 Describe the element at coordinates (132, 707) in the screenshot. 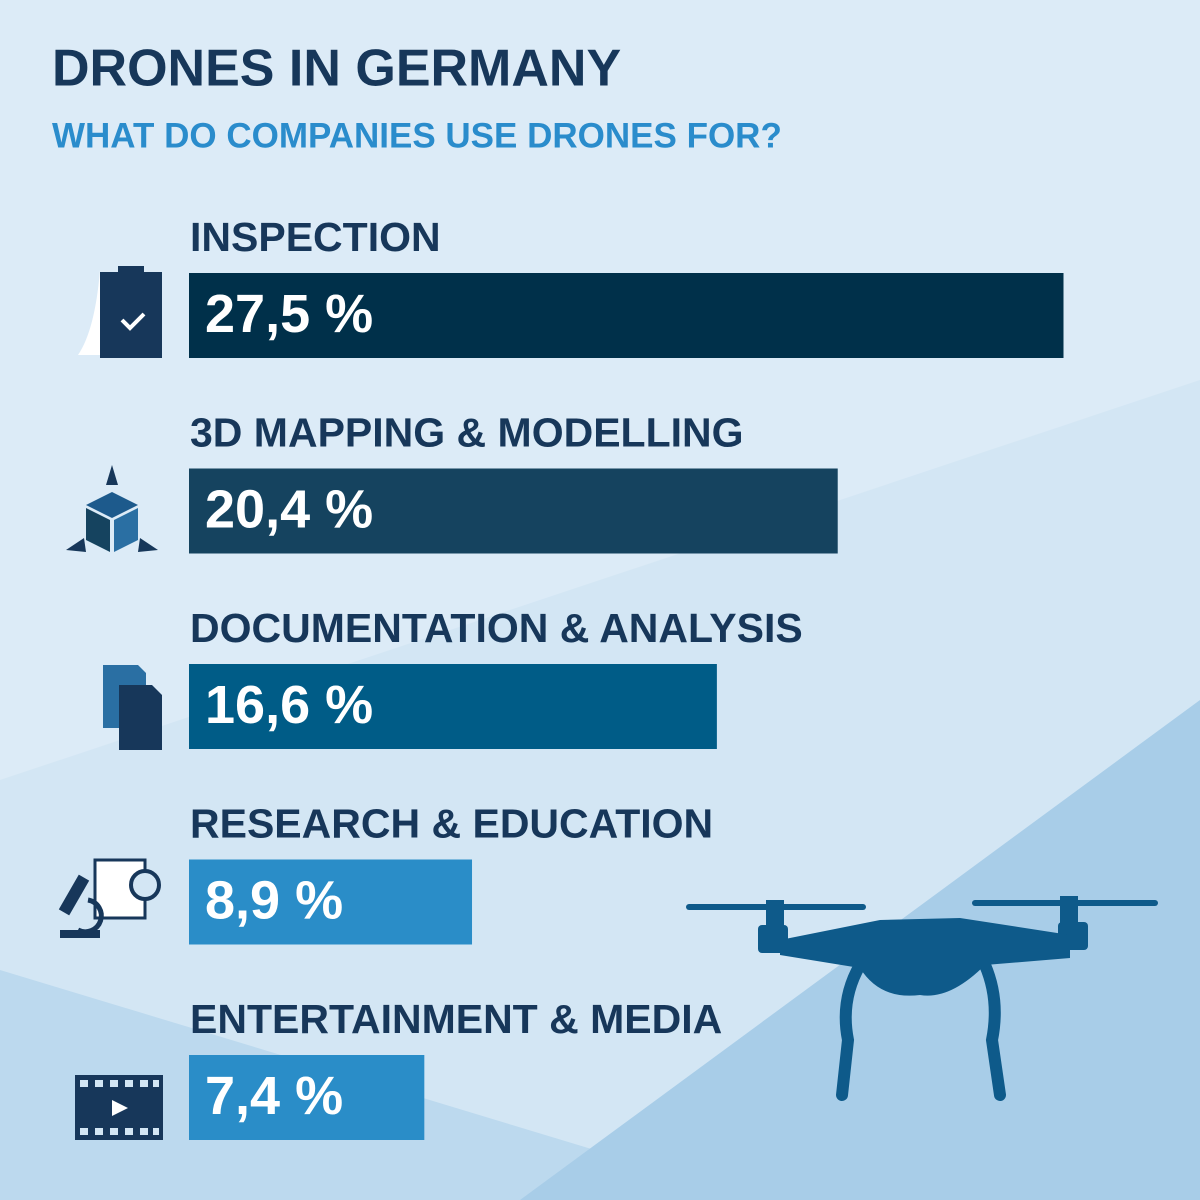

I see `documents-icon` at that location.